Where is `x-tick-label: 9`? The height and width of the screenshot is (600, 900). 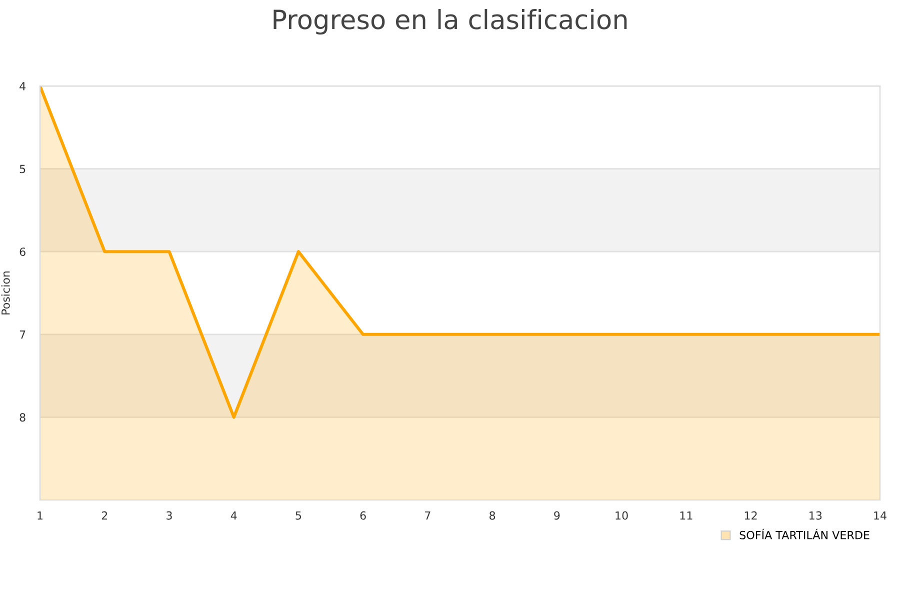 x-tick-label: 9 is located at coordinates (557, 515).